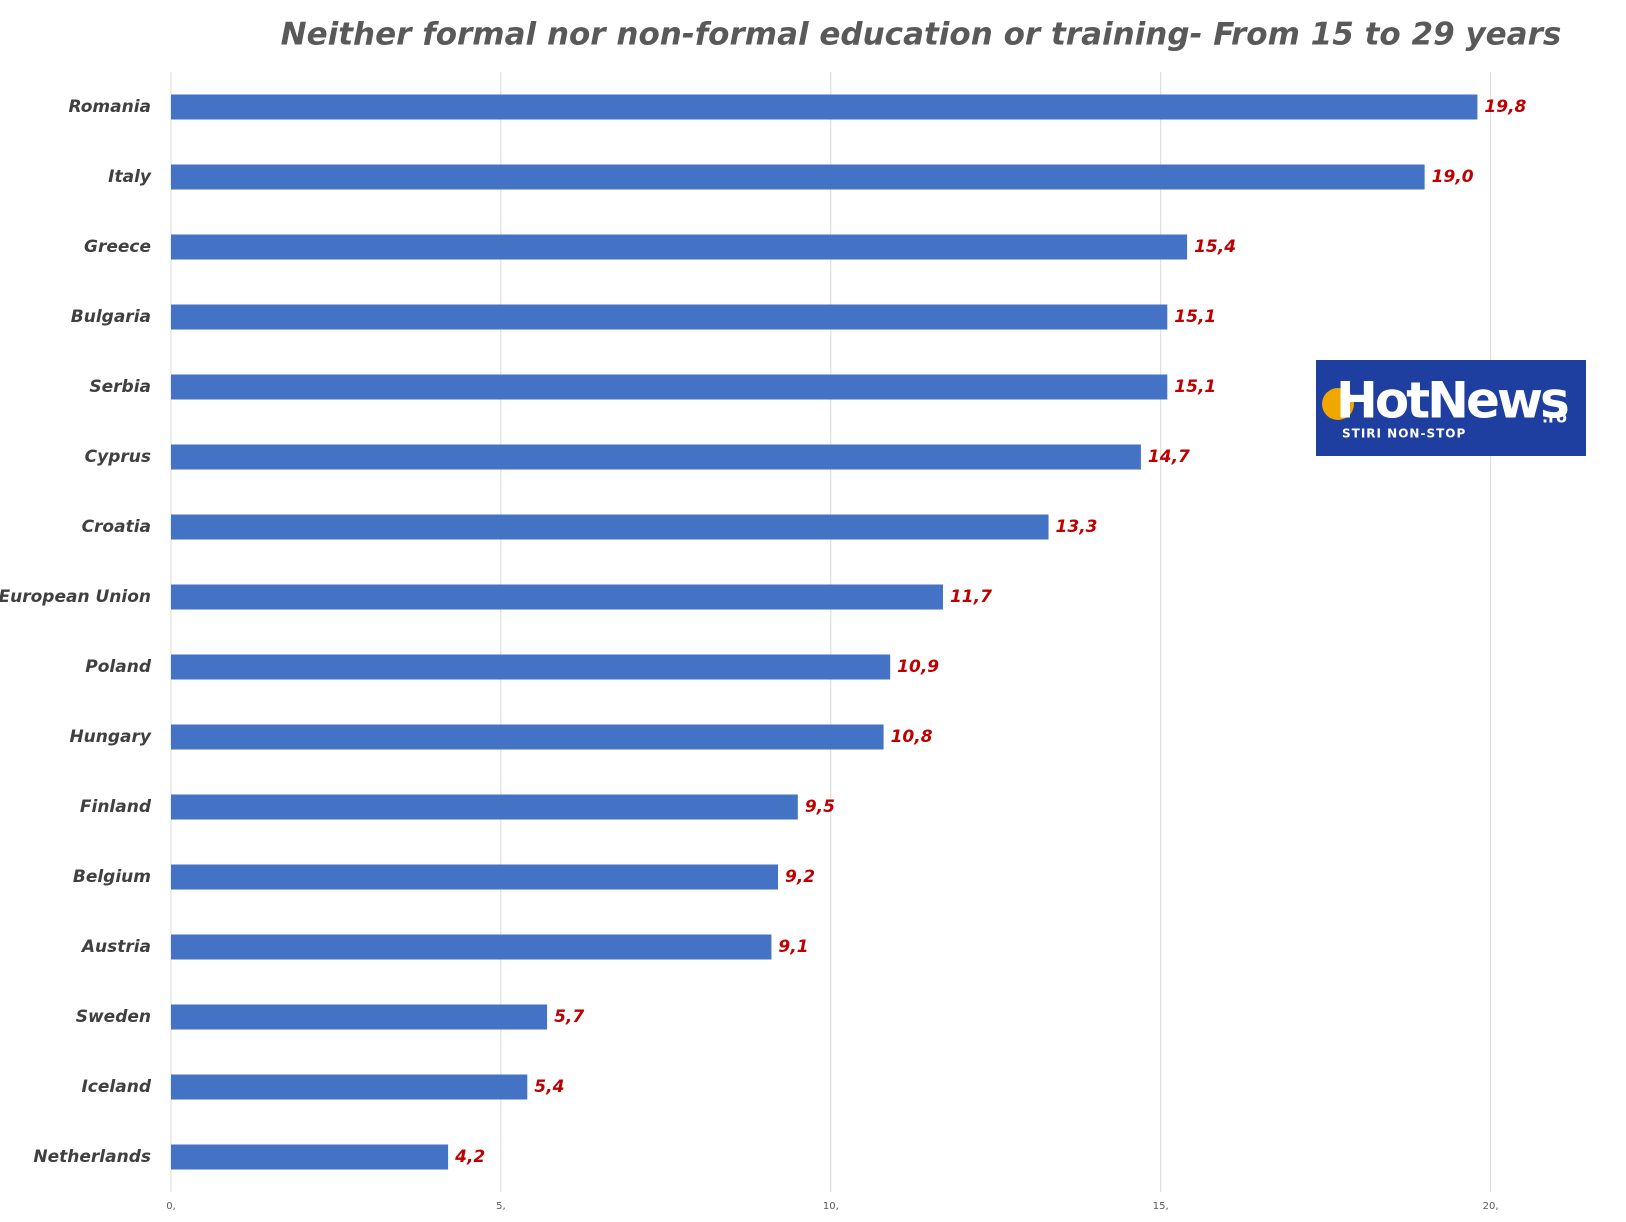 This screenshot has height=1222, width=1626. What do you see at coordinates (549, 1087) in the screenshot?
I see `value-label: 5,4` at bounding box center [549, 1087].